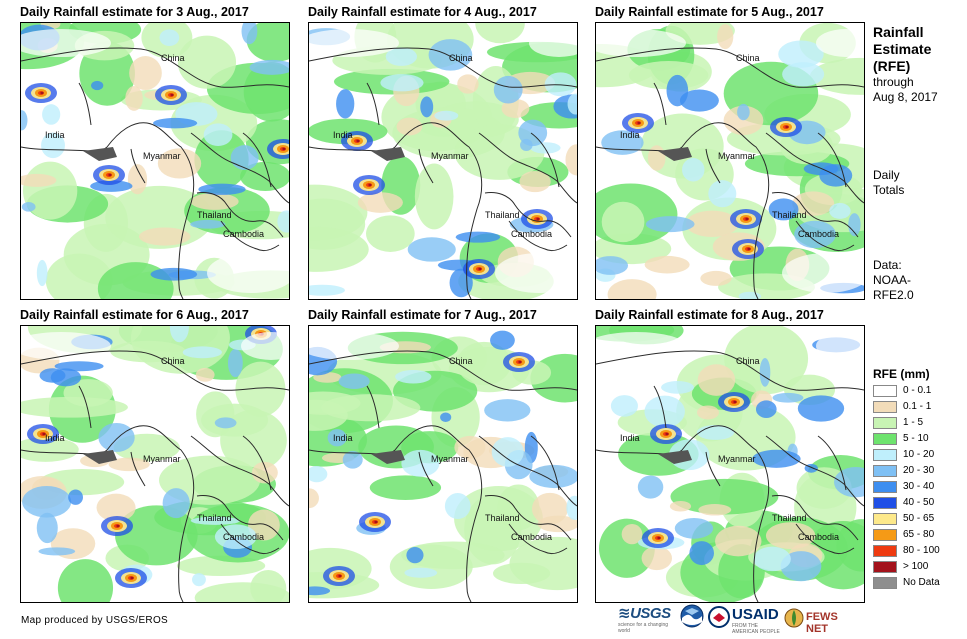 The image size is (967, 639). I want to click on legend-item: 0.1 - 1, so click(920, 408).